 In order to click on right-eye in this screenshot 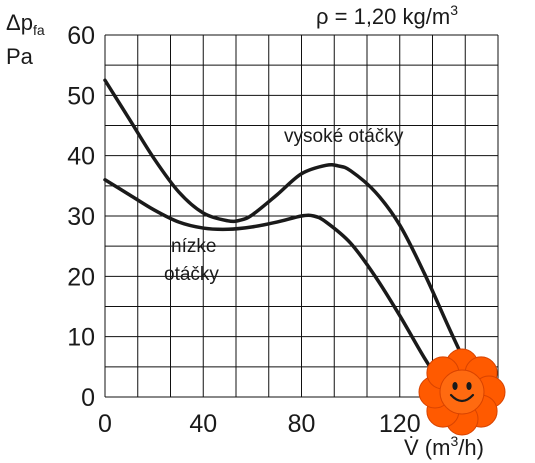, I will do `click(469, 386)`.